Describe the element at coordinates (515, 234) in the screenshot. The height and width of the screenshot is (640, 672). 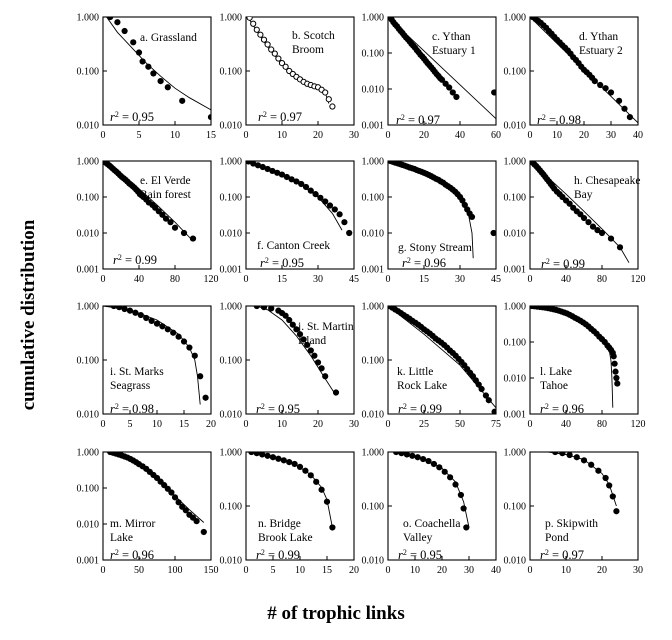
I see `panel-h-ytick-label: 0.010` at that location.